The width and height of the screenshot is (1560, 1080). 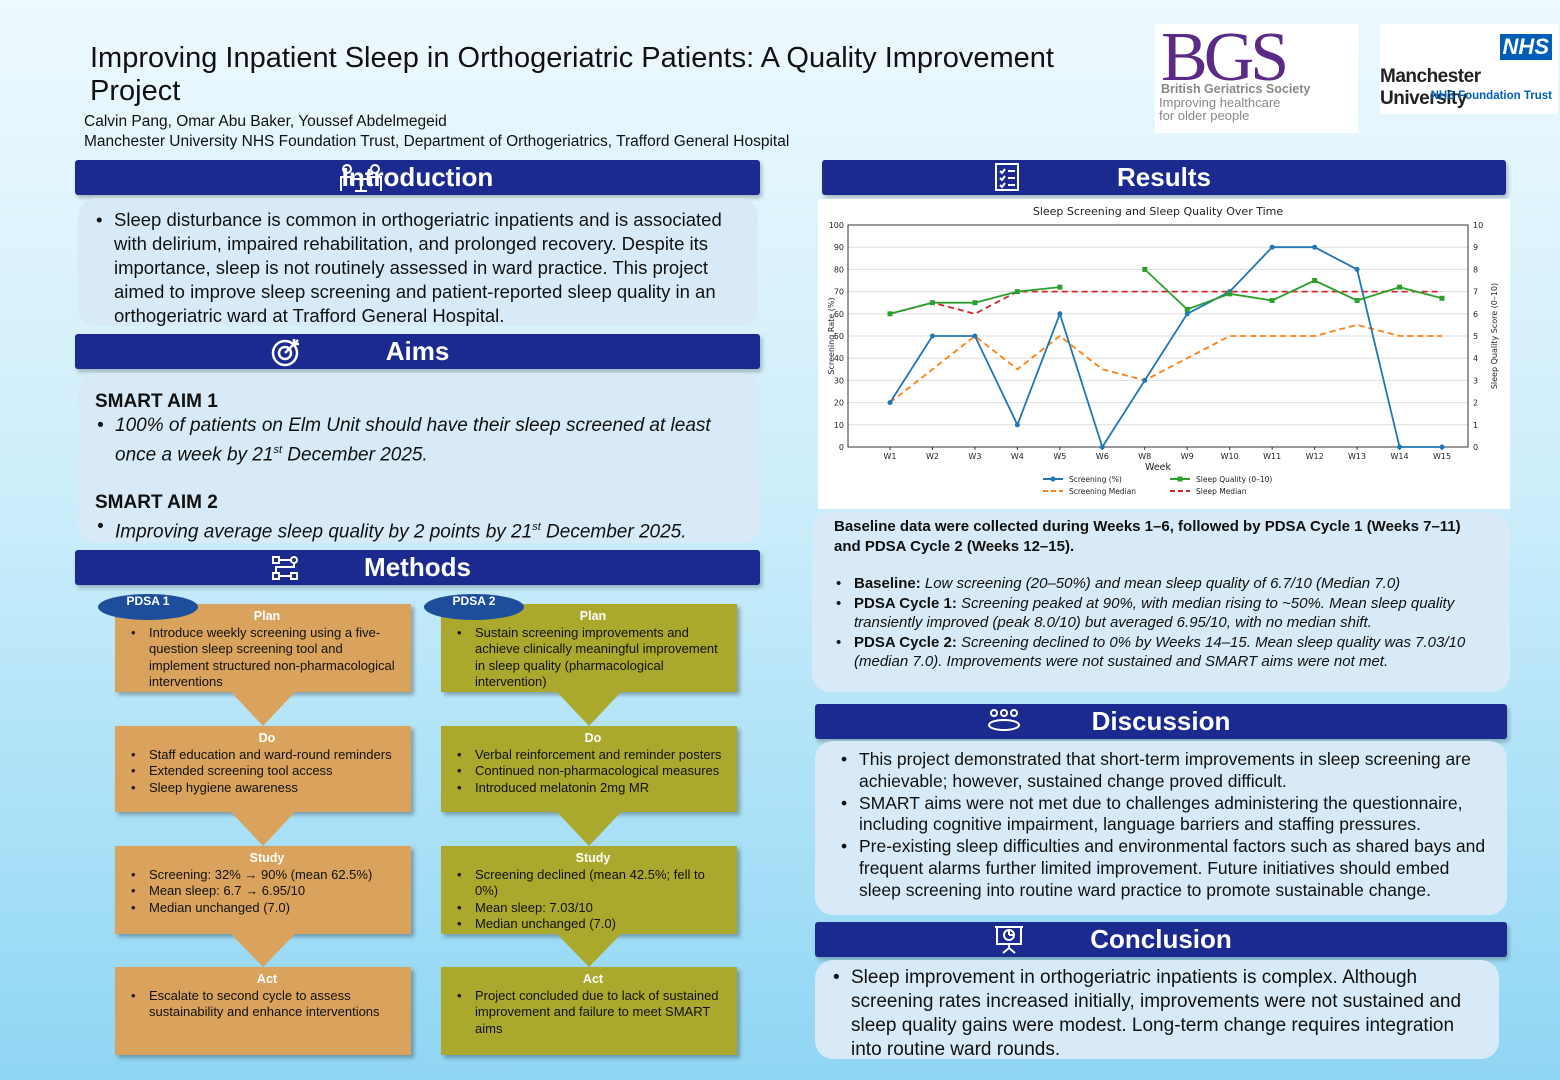 What do you see at coordinates (1475, 336) in the screenshot?
I see `y2-tick-label: 5` at bounding box center [1475, 336].